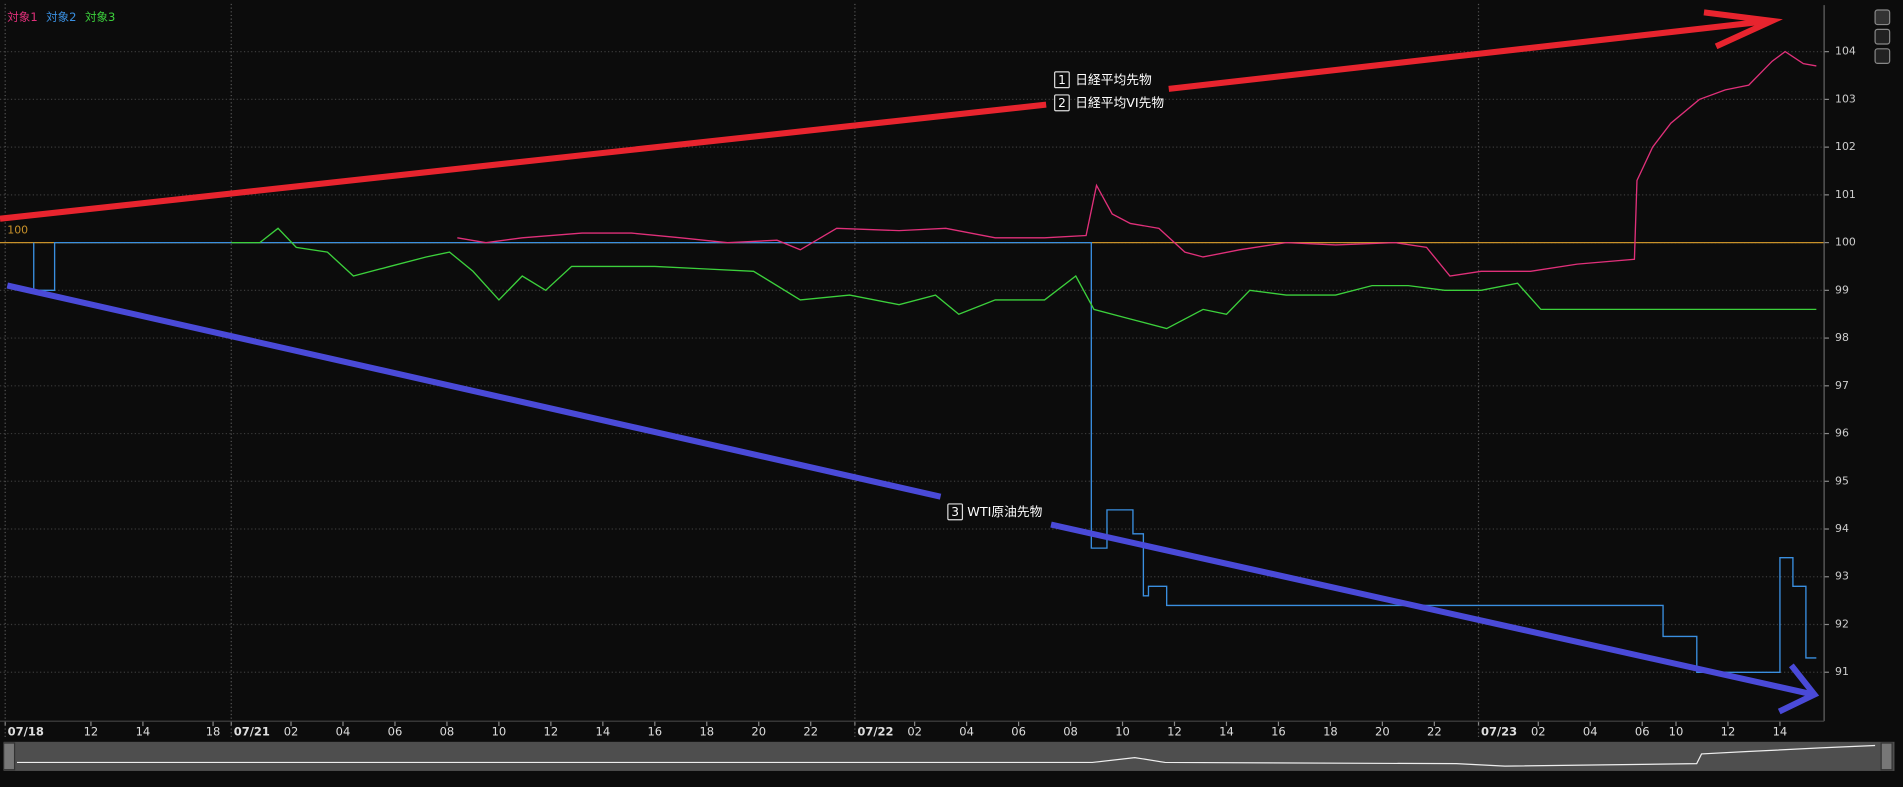 The height and width of the screenshot is (787, 1903). I want to click on legend-entry: 対象3, so click(100, 17).